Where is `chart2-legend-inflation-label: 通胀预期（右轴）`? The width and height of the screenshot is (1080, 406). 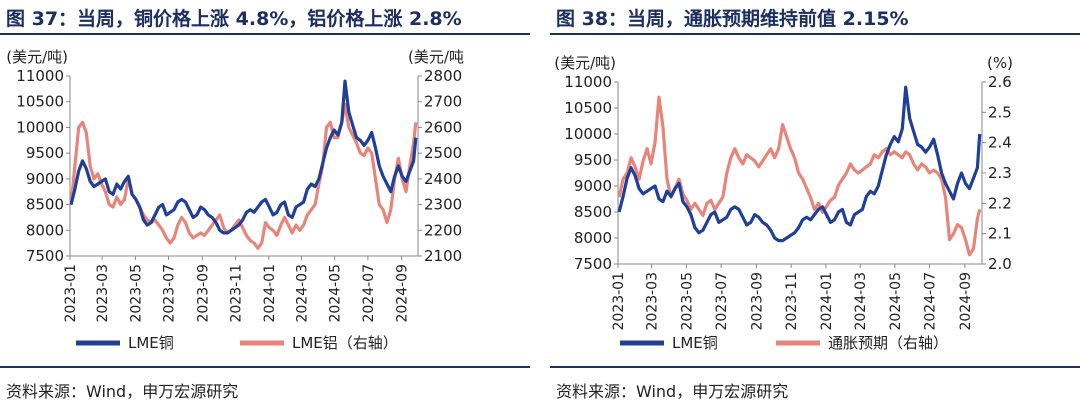 chart2-legend-inflation-label: 通胀预期（右轴） is located at coordinates (888, 343).